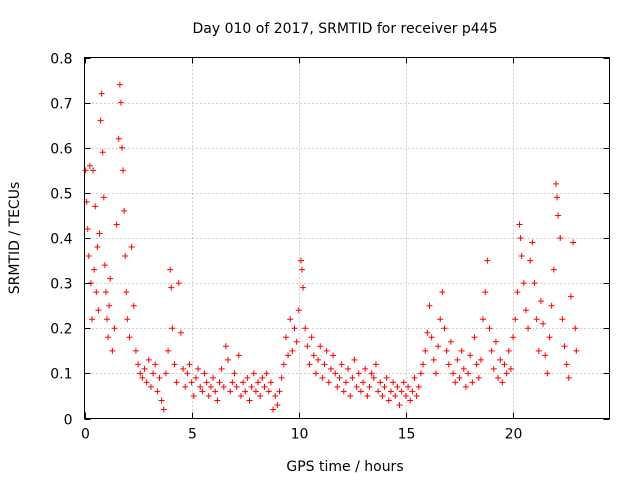 The image size is (640, 480). Describe the element at coordinates (61, 375) in the screenshot. I see `y-tick-label: 0.1` at that location.